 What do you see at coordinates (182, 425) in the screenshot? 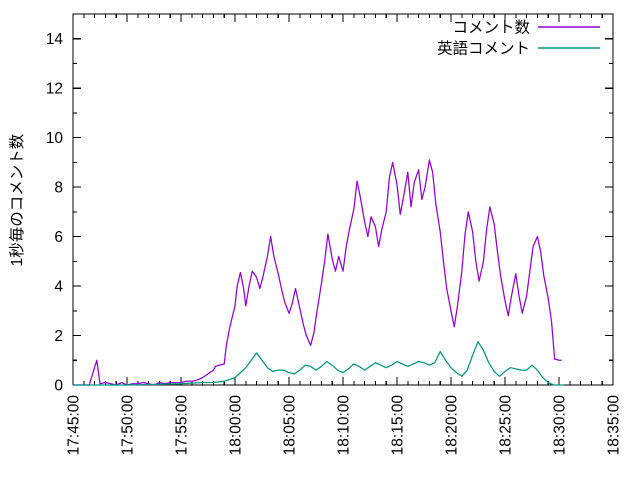
I see `x-tick-label: 17:55:00` at bounding box center [182, 425].